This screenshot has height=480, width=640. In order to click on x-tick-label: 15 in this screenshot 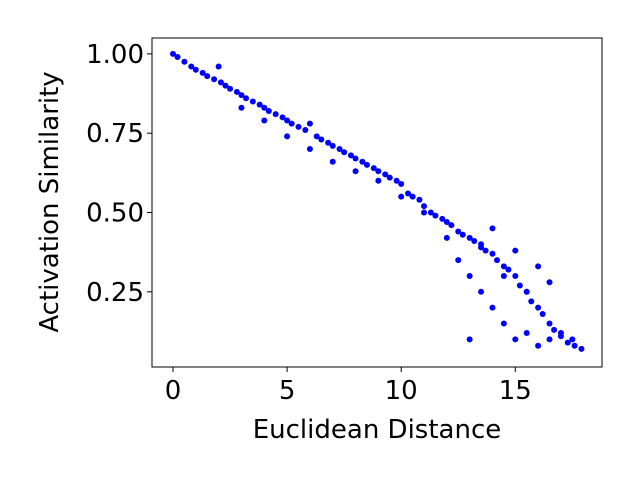, I will do `click(515, 391)`.